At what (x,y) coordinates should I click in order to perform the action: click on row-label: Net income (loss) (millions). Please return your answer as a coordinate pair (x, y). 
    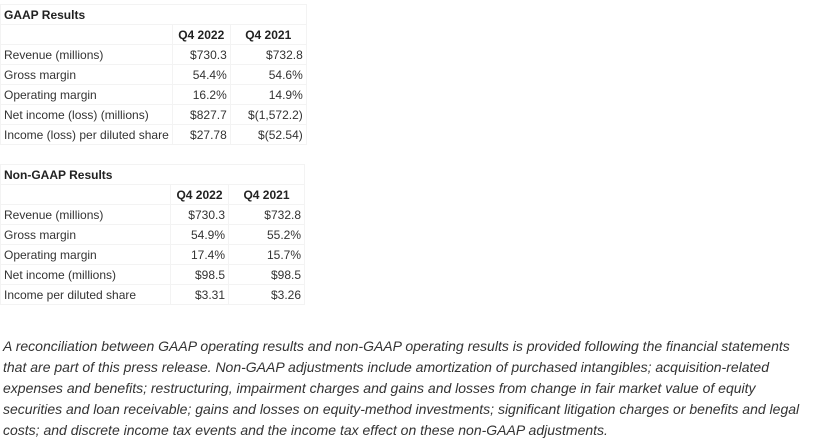
    Looking at the image, I should click on (86, 114).